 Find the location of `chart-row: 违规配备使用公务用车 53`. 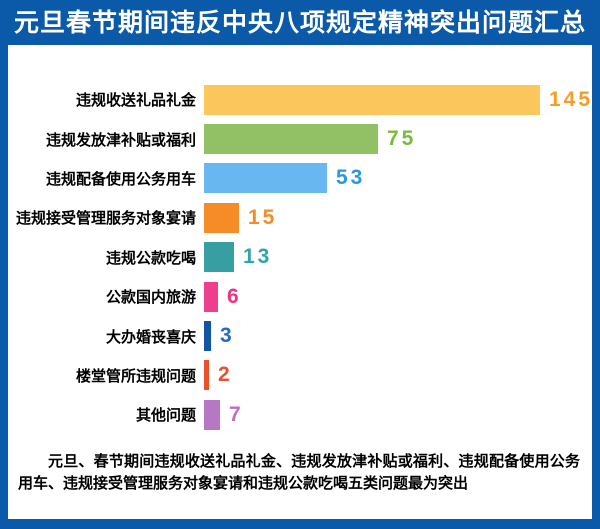

chart-row: 违规配备使用公务用车 53 is located at coordinates (300, 178).